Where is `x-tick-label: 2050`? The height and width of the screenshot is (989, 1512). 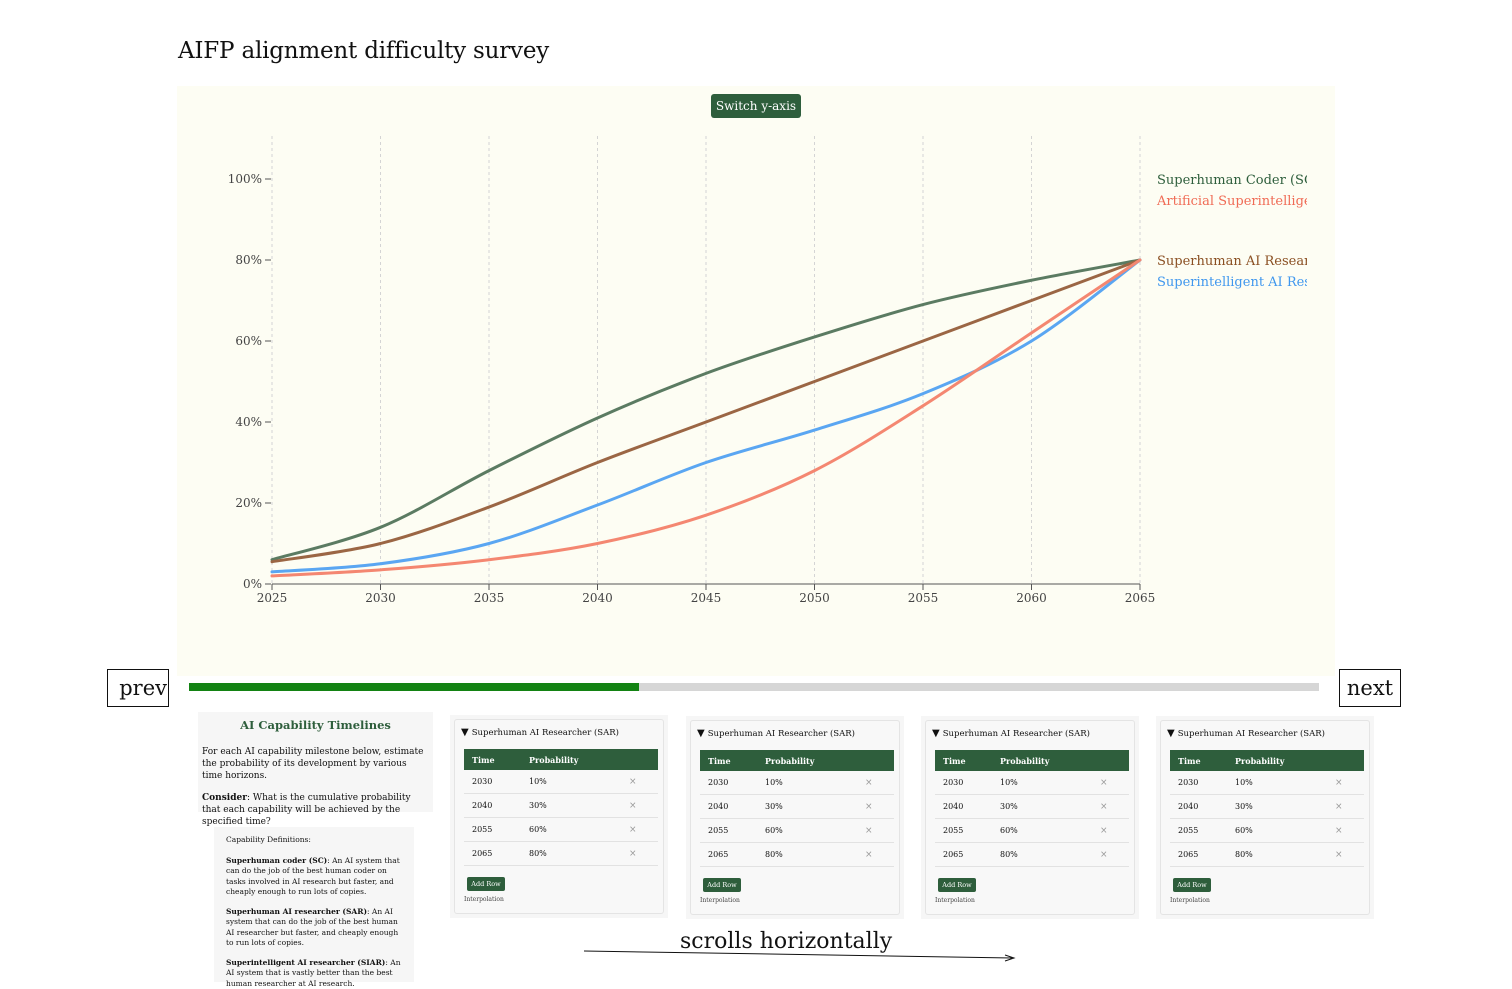 x-tick-label: 2050 is located at coordinates (814, 598).